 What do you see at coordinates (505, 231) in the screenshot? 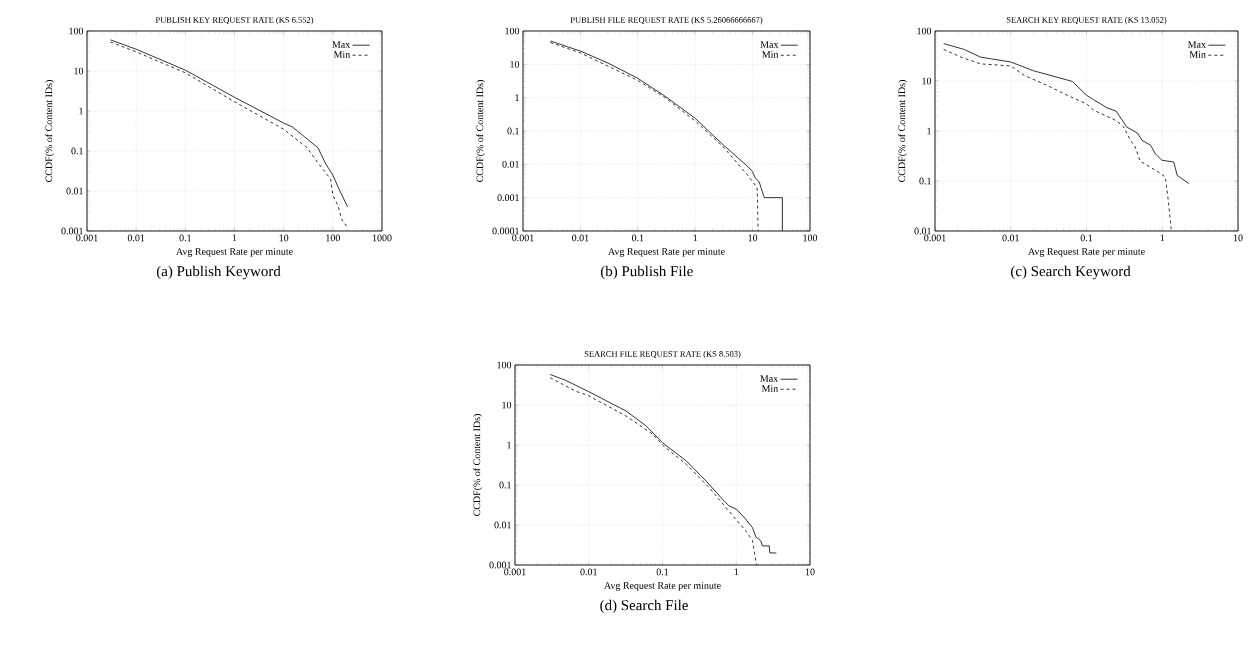
I see `y-tick-label: 0.0001` at bounding box center [505, 231].